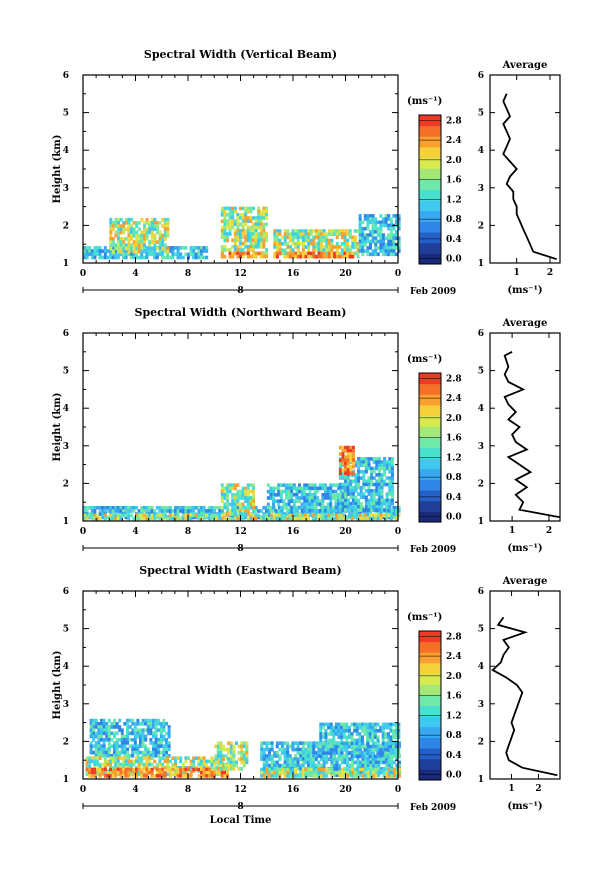 The height and width of the screenshot is (875, 611). What do you see at coordinates (433, 292) in the screenshot?
I see `date-month-label: Feb 2009` at bounding box center [433, 292].